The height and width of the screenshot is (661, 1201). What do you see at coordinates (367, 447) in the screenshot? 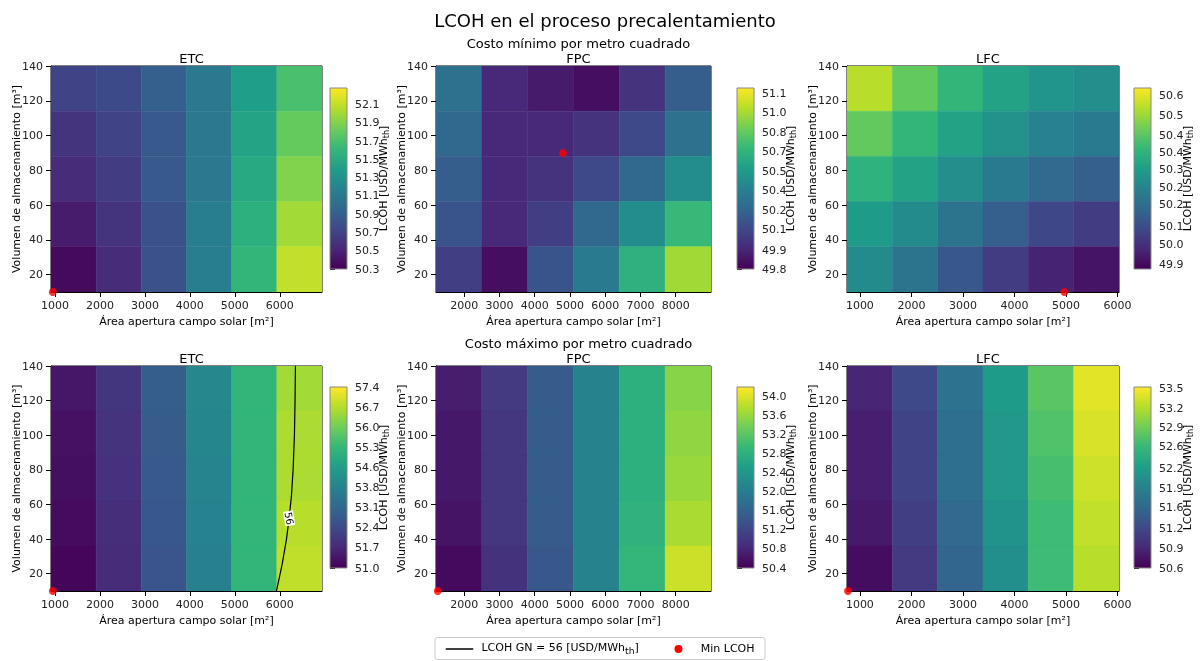
I see `color-bar-label: 55.3` at bounding box center [367, 447].